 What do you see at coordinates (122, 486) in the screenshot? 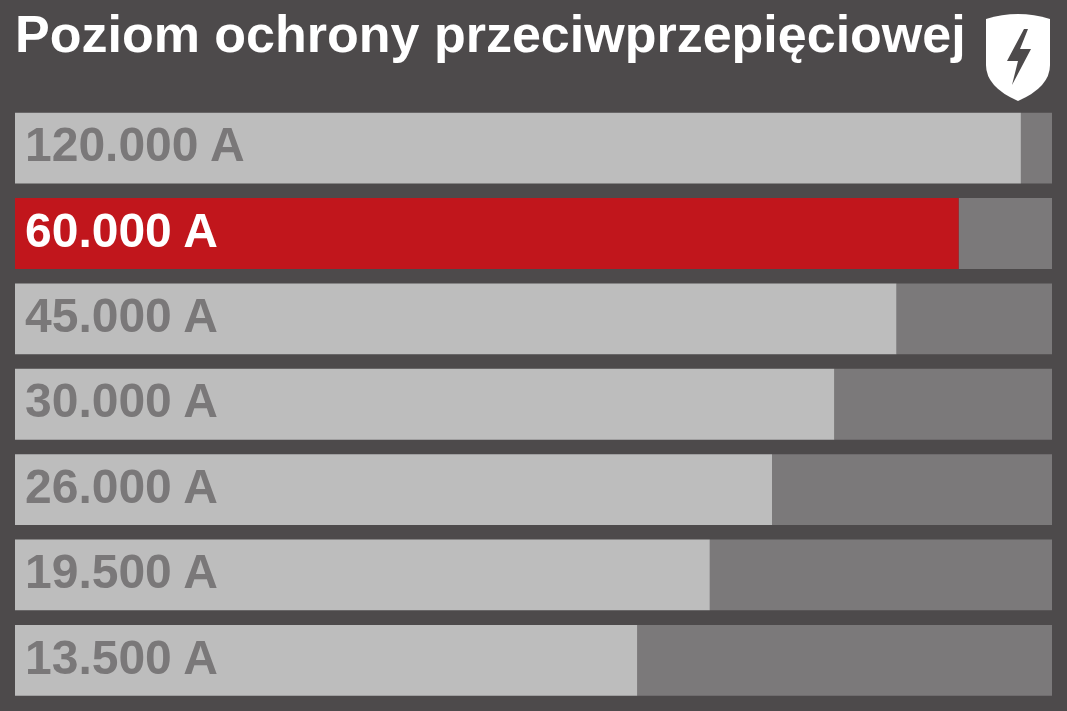
I see `y-tick-label: 26.000 A` at bounding box center [122, 486].